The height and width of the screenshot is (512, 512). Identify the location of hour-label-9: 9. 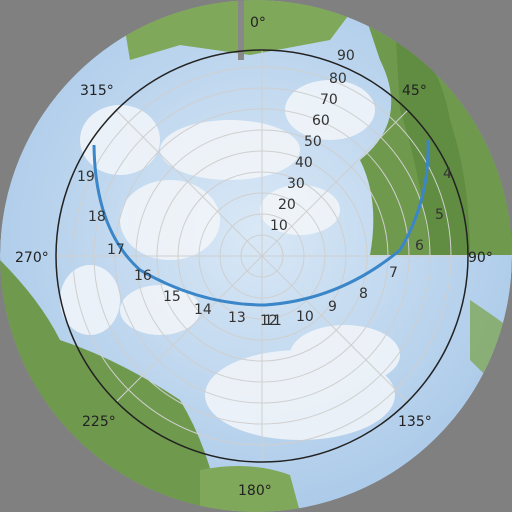
(332, 307).